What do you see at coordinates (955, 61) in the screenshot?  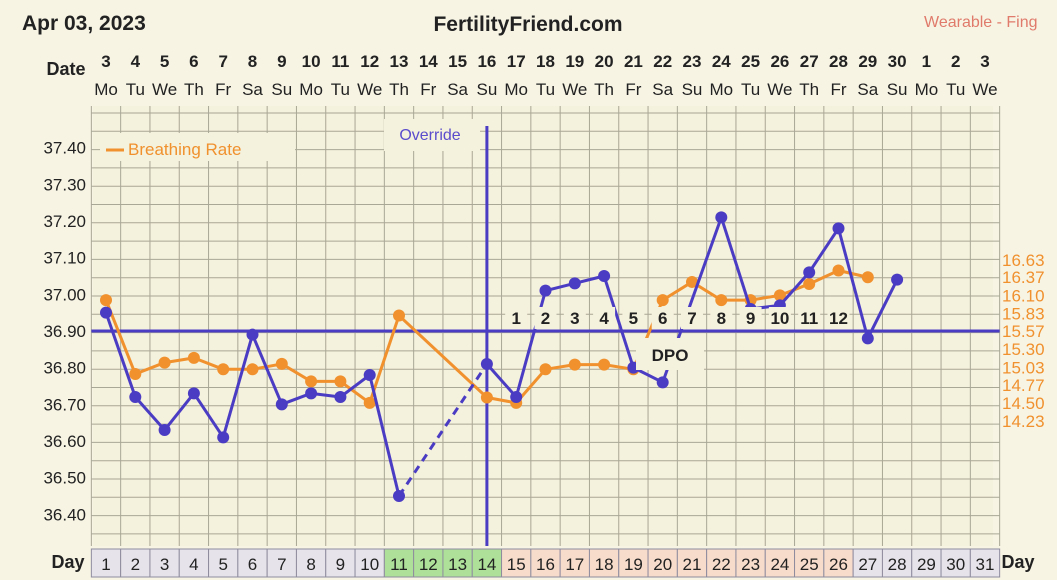 I see `date-label: 2` at bounding box center [955, 61].